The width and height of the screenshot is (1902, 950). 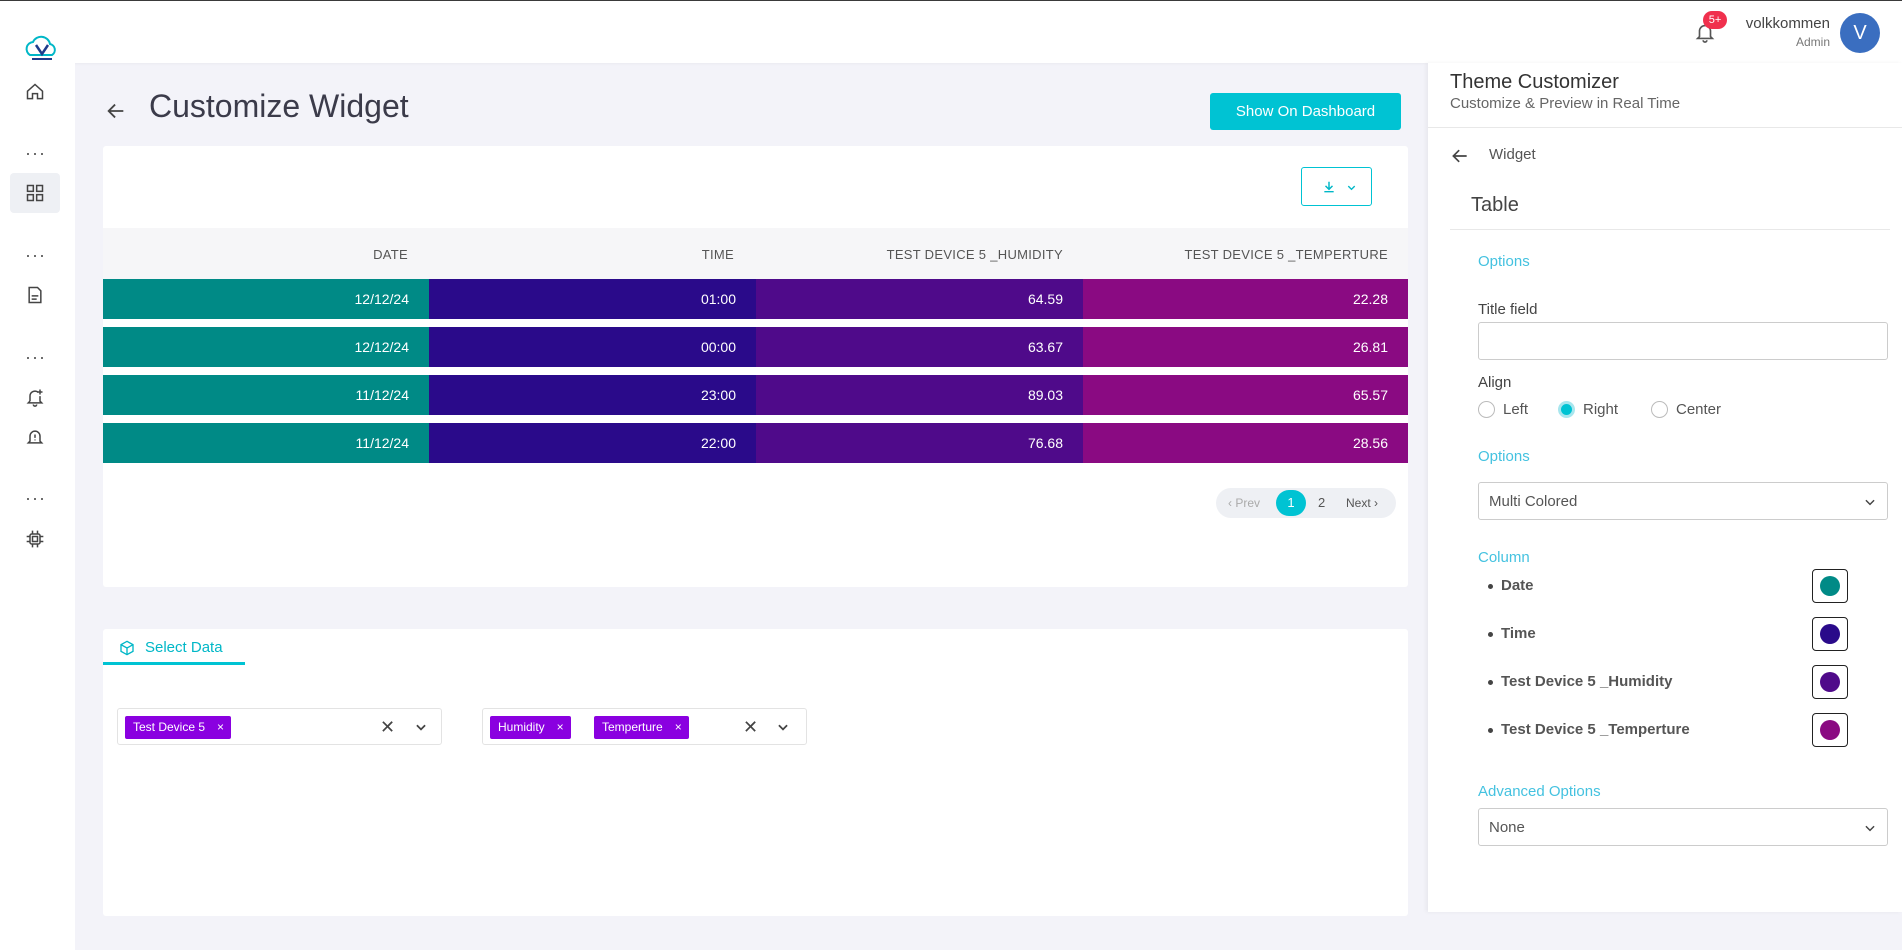 I want to click on chip-icon, so click(x=35, y=539).